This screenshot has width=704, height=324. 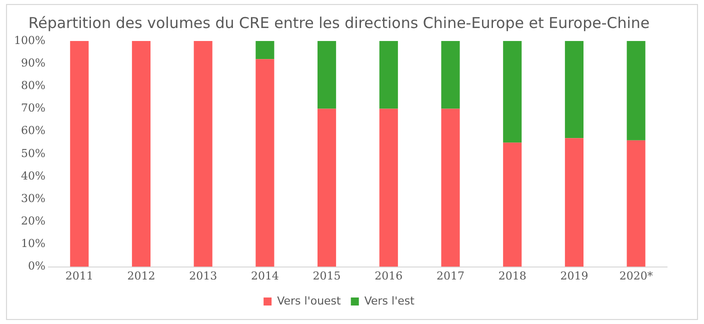 I want to click on y-tick-label: 30%, so click(x=33, y=198).